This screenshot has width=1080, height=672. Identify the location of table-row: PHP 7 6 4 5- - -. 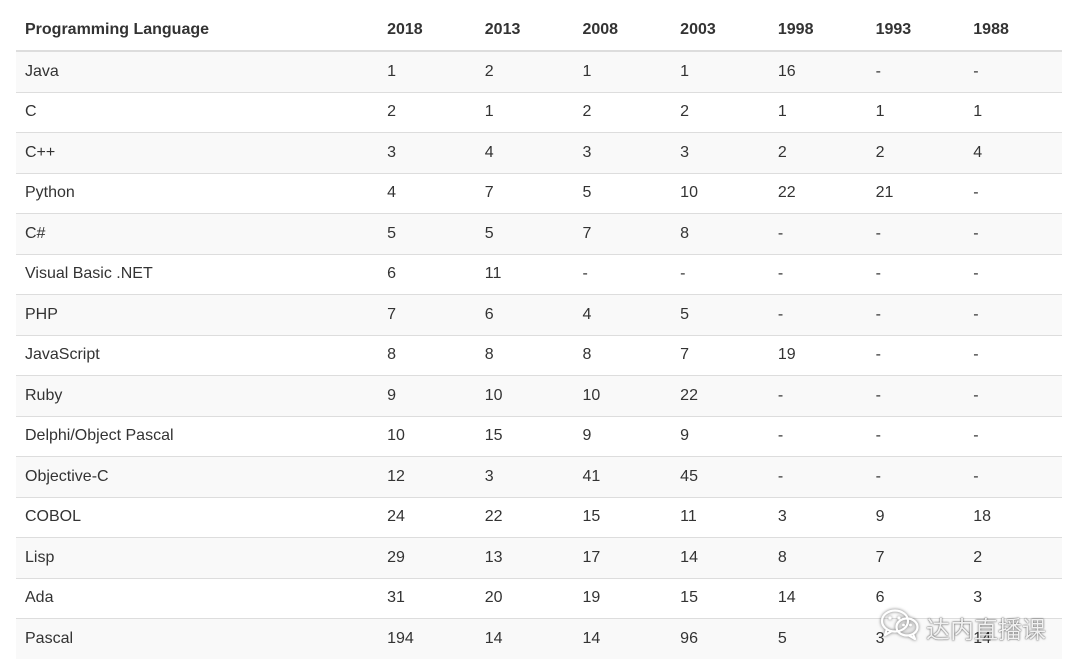
(539, 314).